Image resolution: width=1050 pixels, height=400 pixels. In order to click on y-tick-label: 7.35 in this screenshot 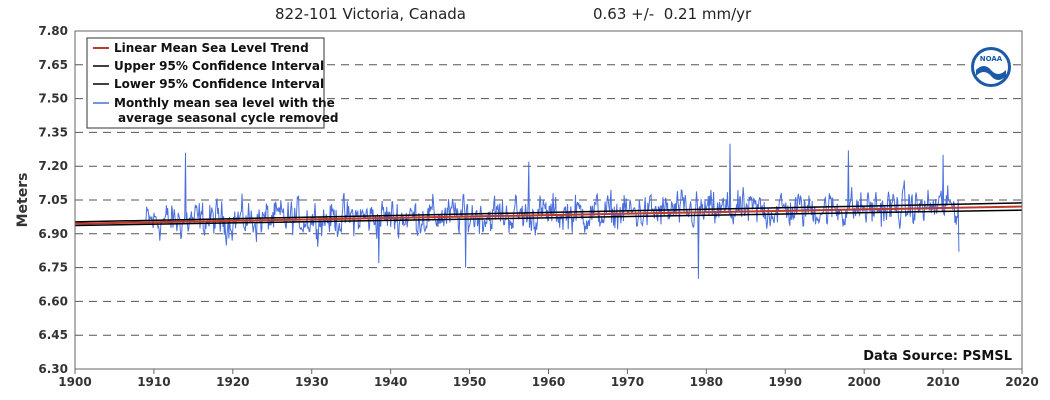, I will do `click(53, 132)`.